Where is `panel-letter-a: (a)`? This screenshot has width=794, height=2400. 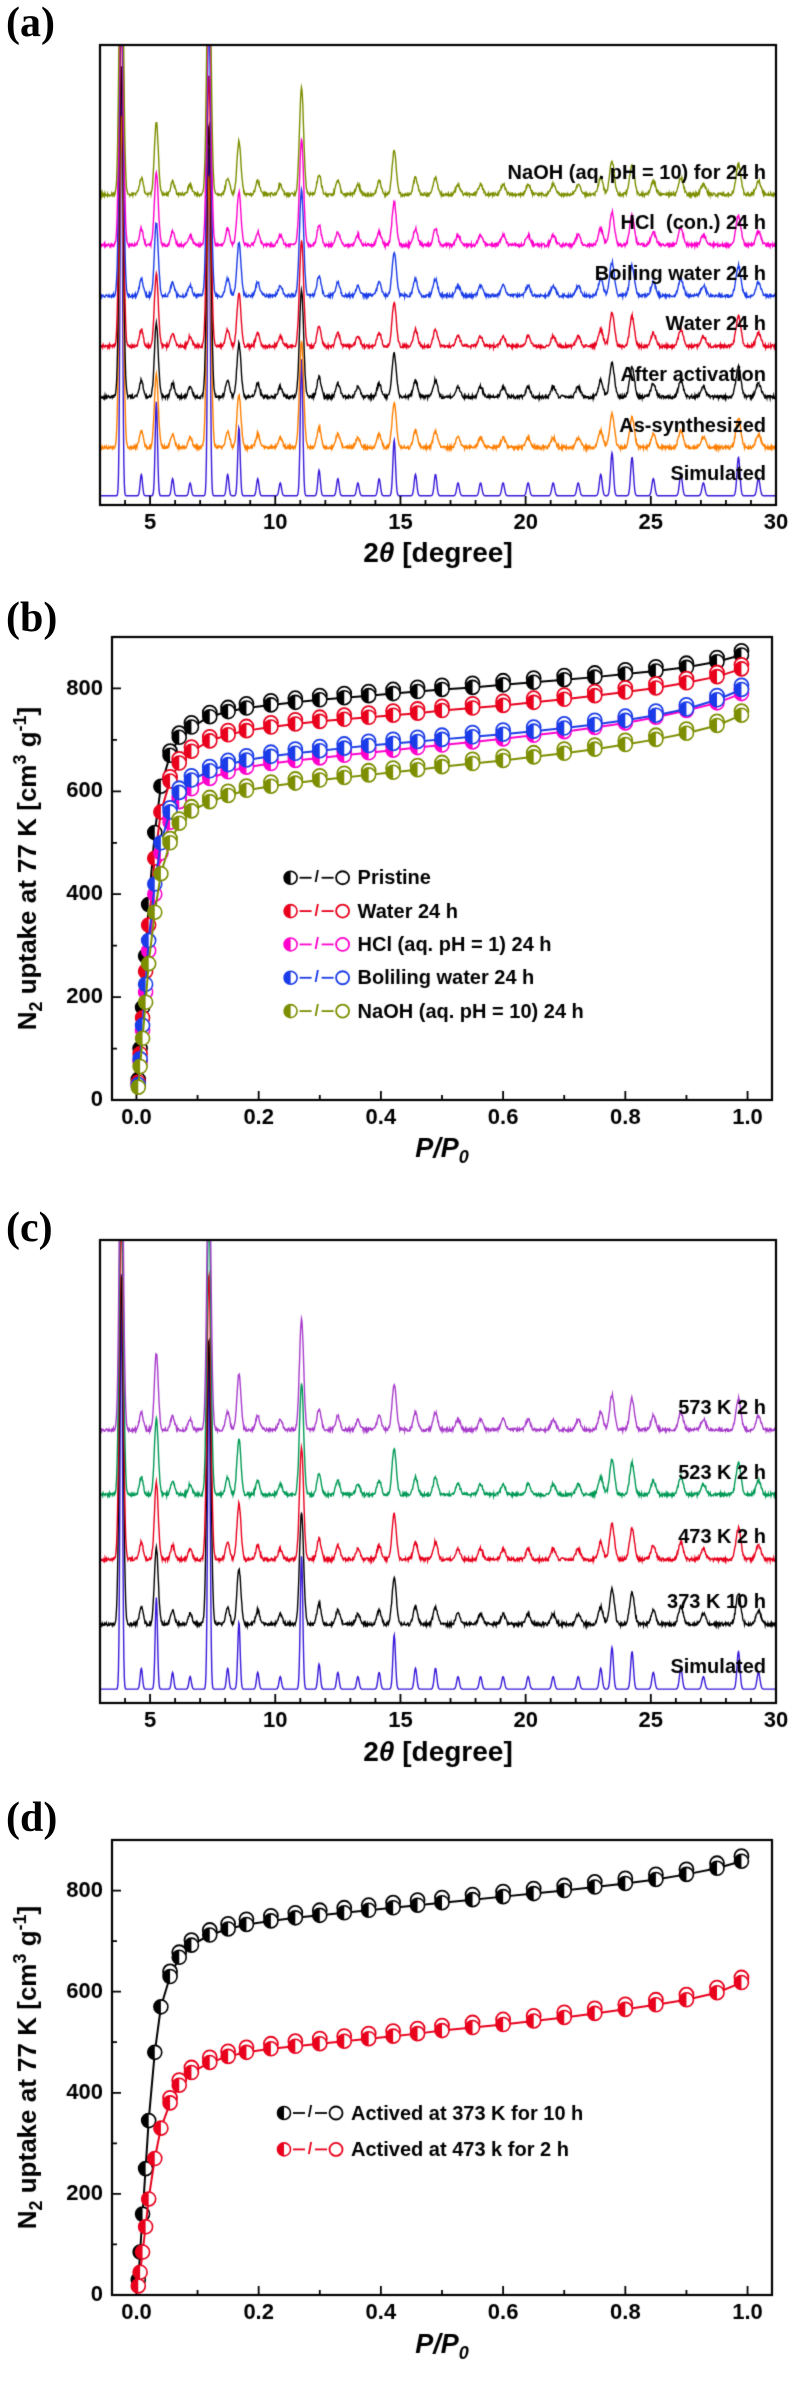 panel-letter-a: (a) is located at coordinates (30, 23).